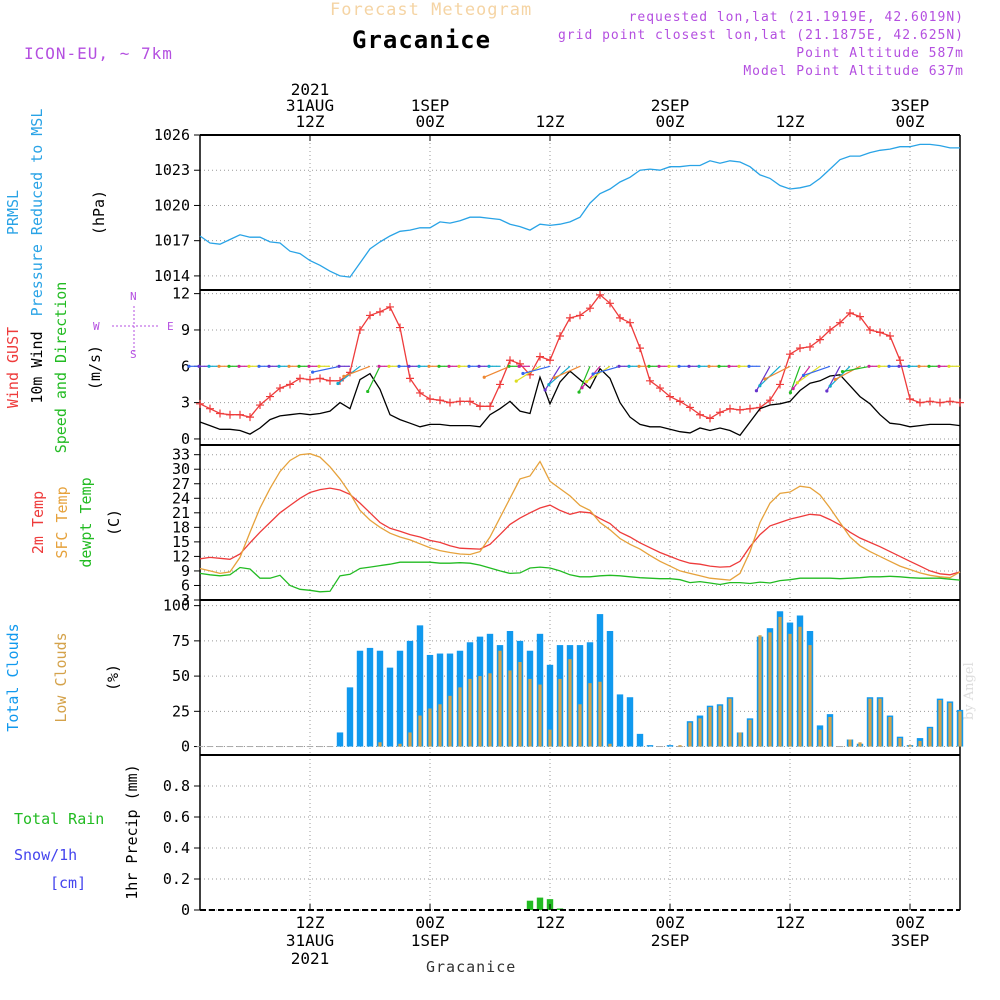 The image size is (1000, 1000). Describe the element at coordinates (550, 922) in the screenshot. I see `bottom-time-label: 12Z` at that location.